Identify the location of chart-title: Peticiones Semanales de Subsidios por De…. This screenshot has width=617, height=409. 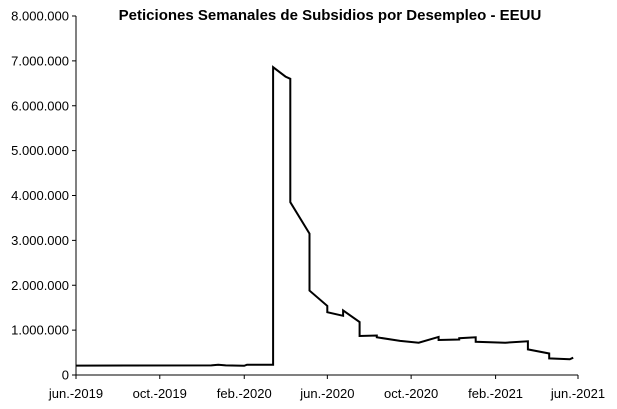
(330, 15).